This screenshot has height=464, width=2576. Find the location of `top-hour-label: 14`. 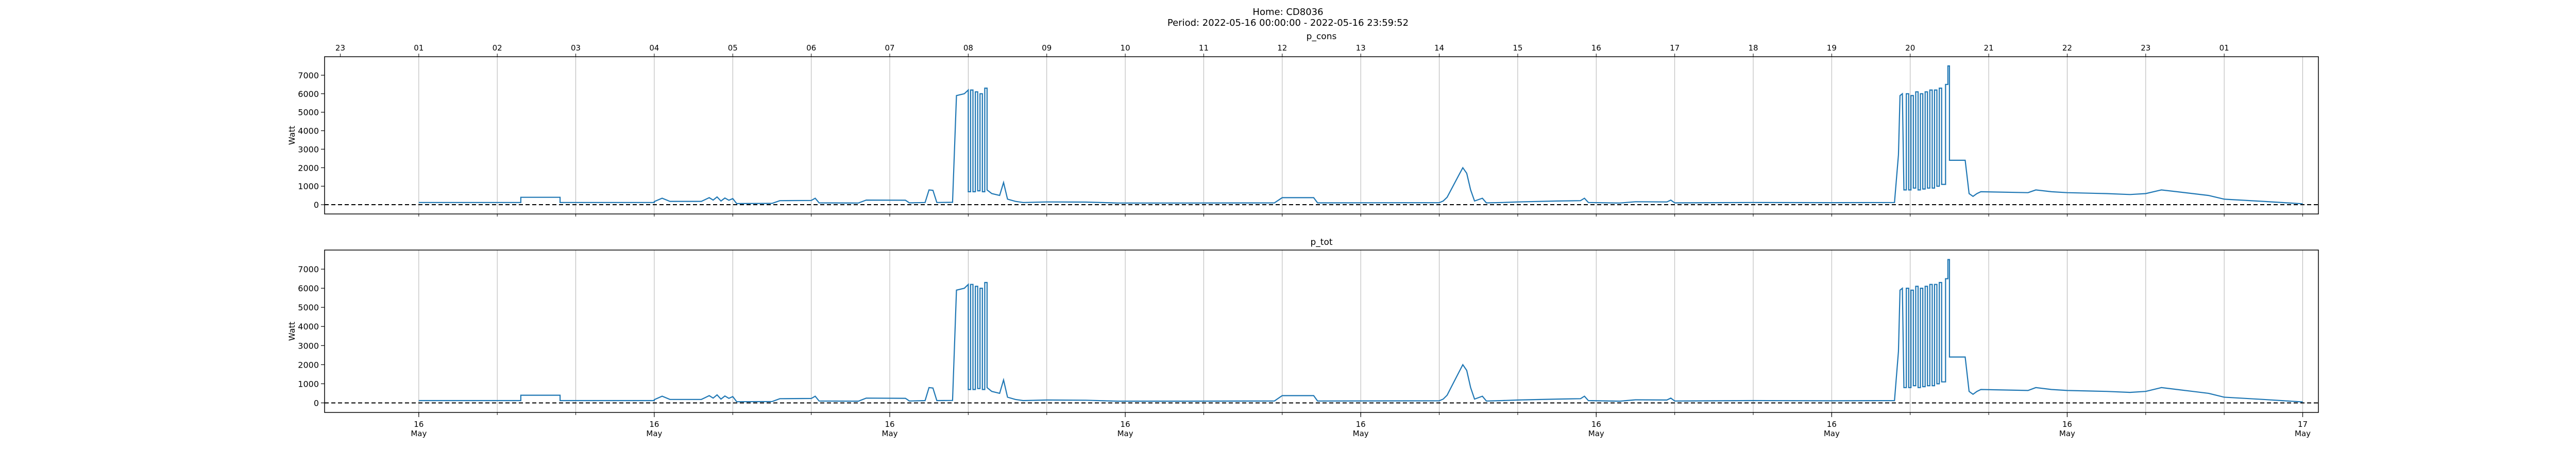

top-hour-label: 14 is located at coordinates (1439, 48).